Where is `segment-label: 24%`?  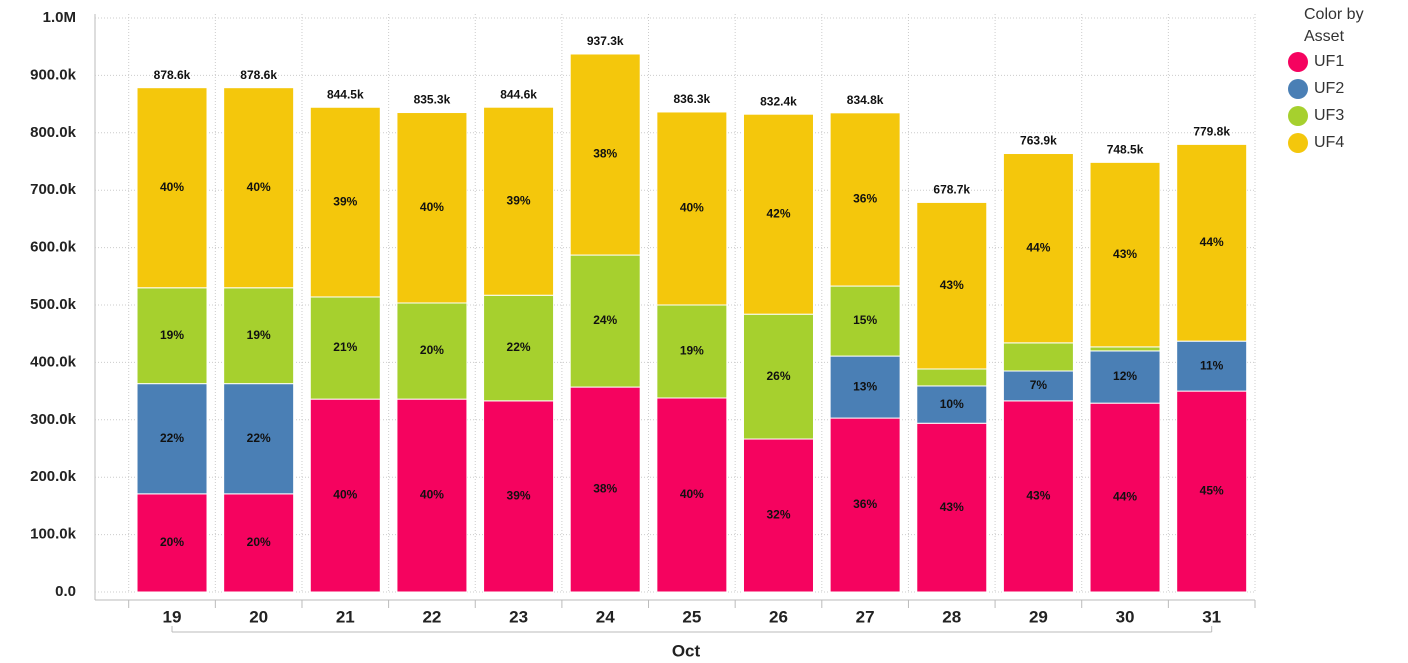 segment-label: 24% is located at coordinates (605, 320).